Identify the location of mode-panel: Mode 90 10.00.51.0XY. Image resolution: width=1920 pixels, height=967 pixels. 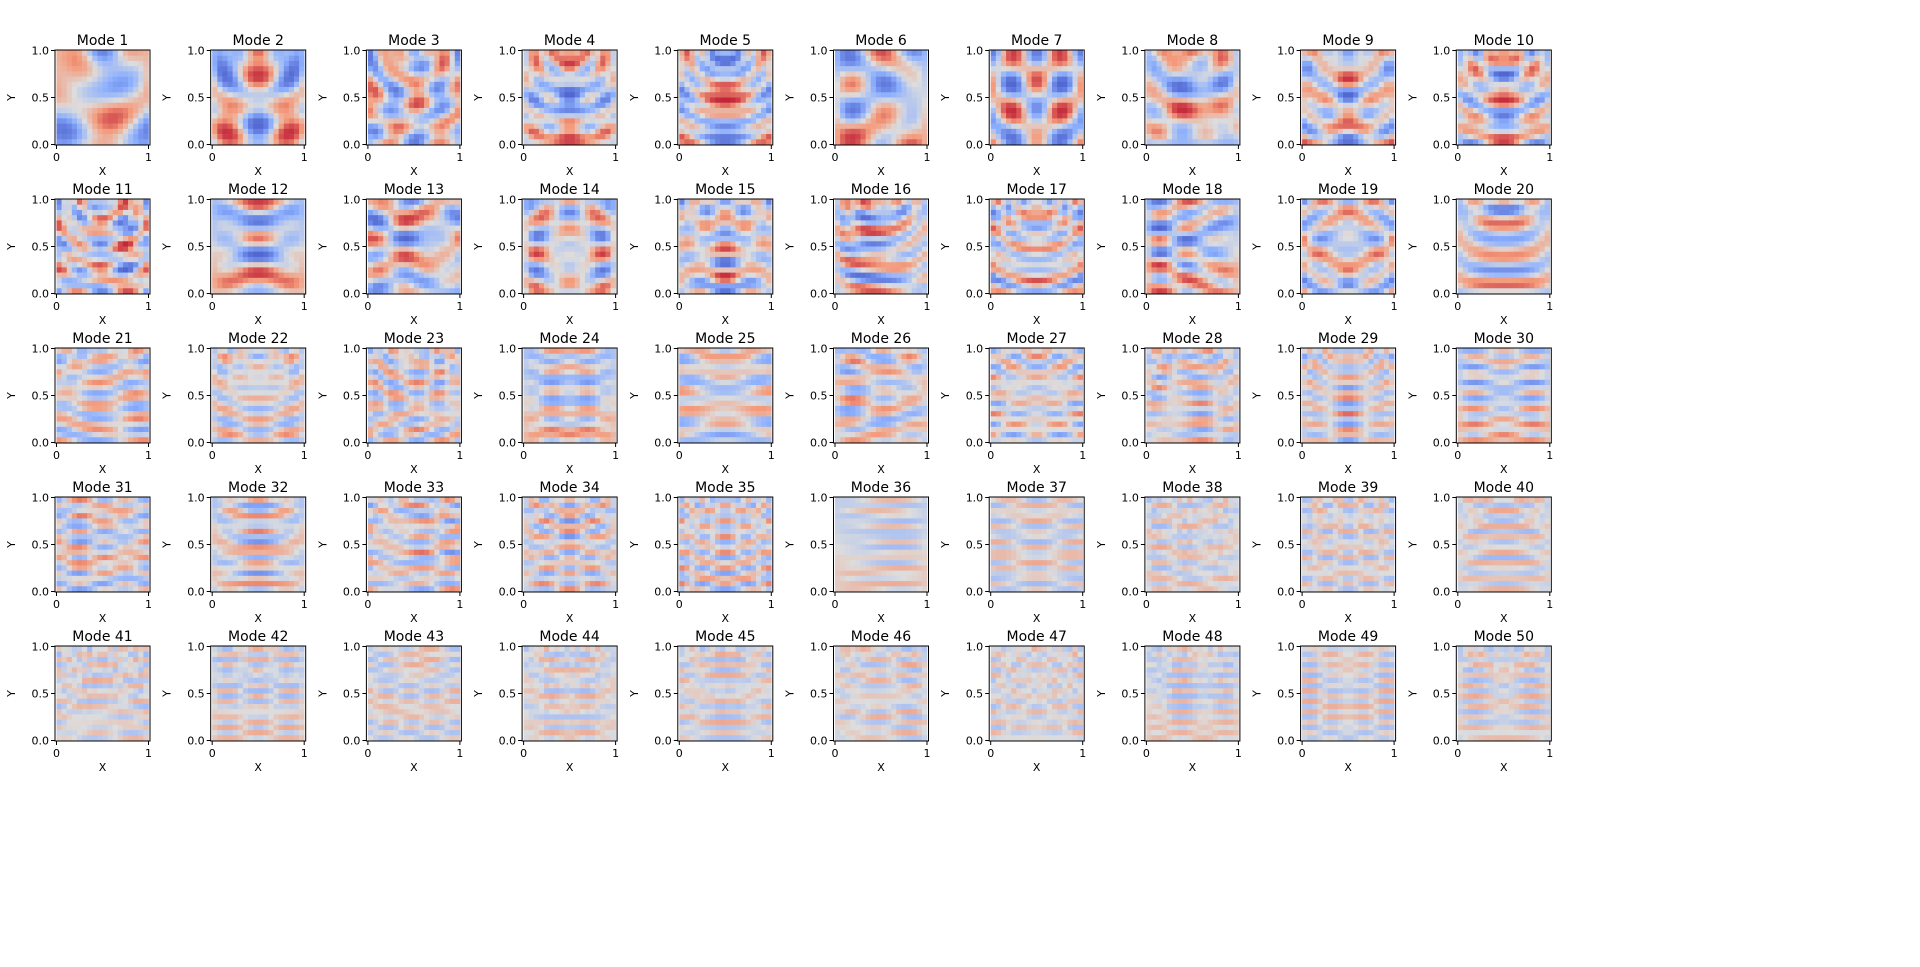
(1324, 105).